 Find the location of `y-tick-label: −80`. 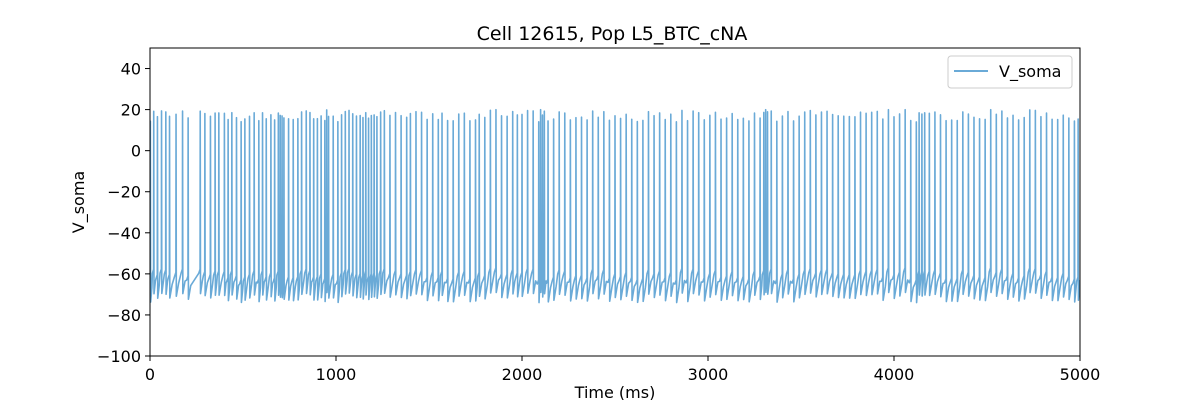

y-tick-label: −80 is located at coordinates (124, 315).